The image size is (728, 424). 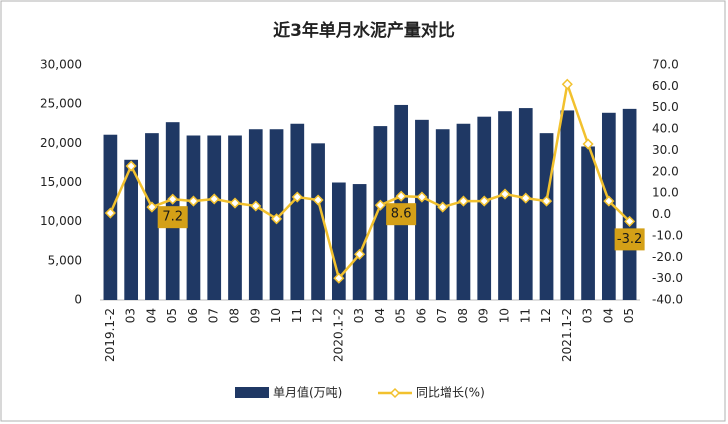 What do you see at coordinates (567, 335) in the screenshot?
I see `x-tick-label: 2021.1-2` at bounding box center [567, 335].